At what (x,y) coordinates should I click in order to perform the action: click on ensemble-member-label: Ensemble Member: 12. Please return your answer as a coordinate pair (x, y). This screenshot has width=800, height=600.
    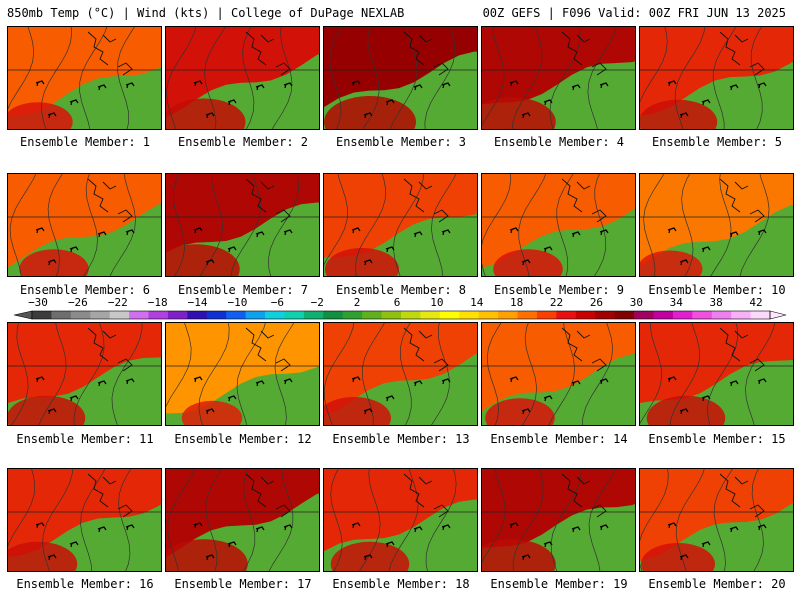
    Looking at the image, I should click on (243, 439).